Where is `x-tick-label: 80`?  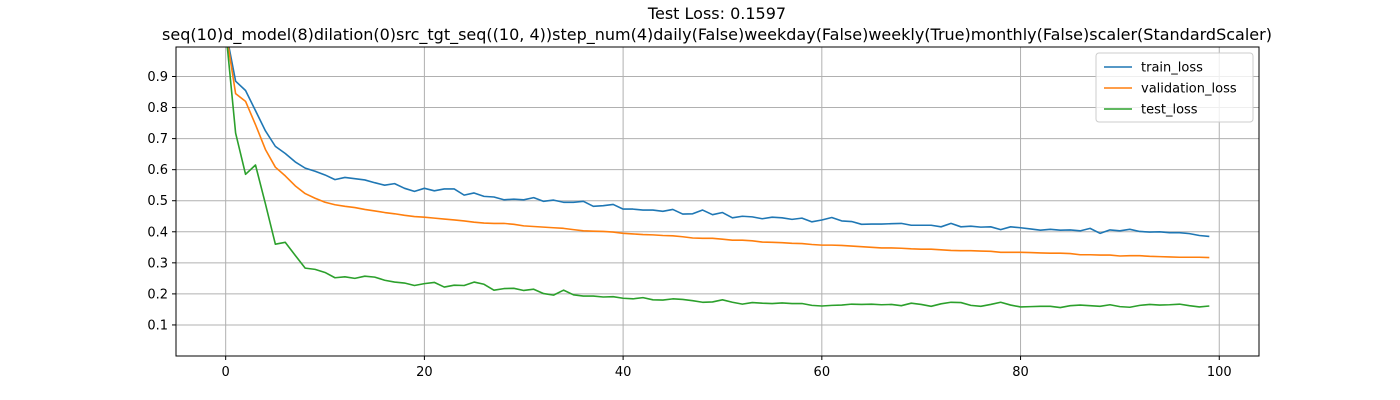 x-tick-label: 80 is located at coordinates (1020, 372).